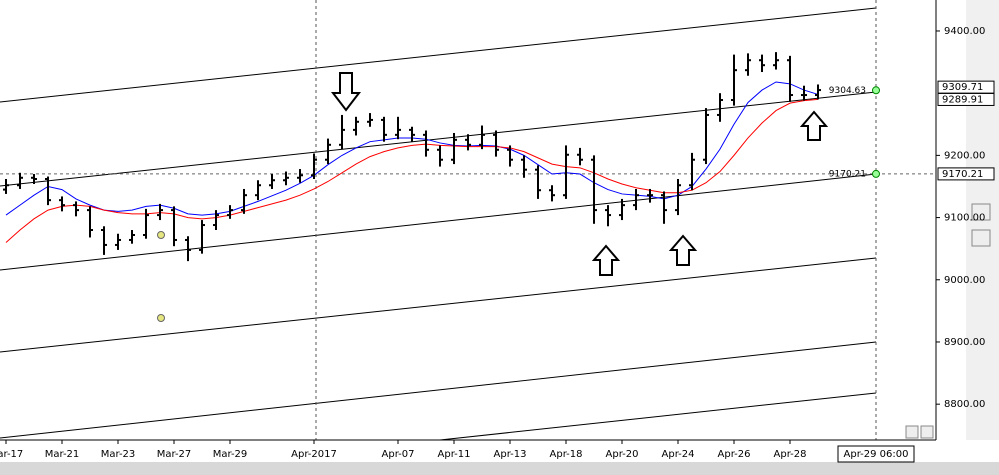 Image resolution: width=999 pixels, height=475 pixels. I want to click on x-tick-label: Apr-26, so click(734, 454).